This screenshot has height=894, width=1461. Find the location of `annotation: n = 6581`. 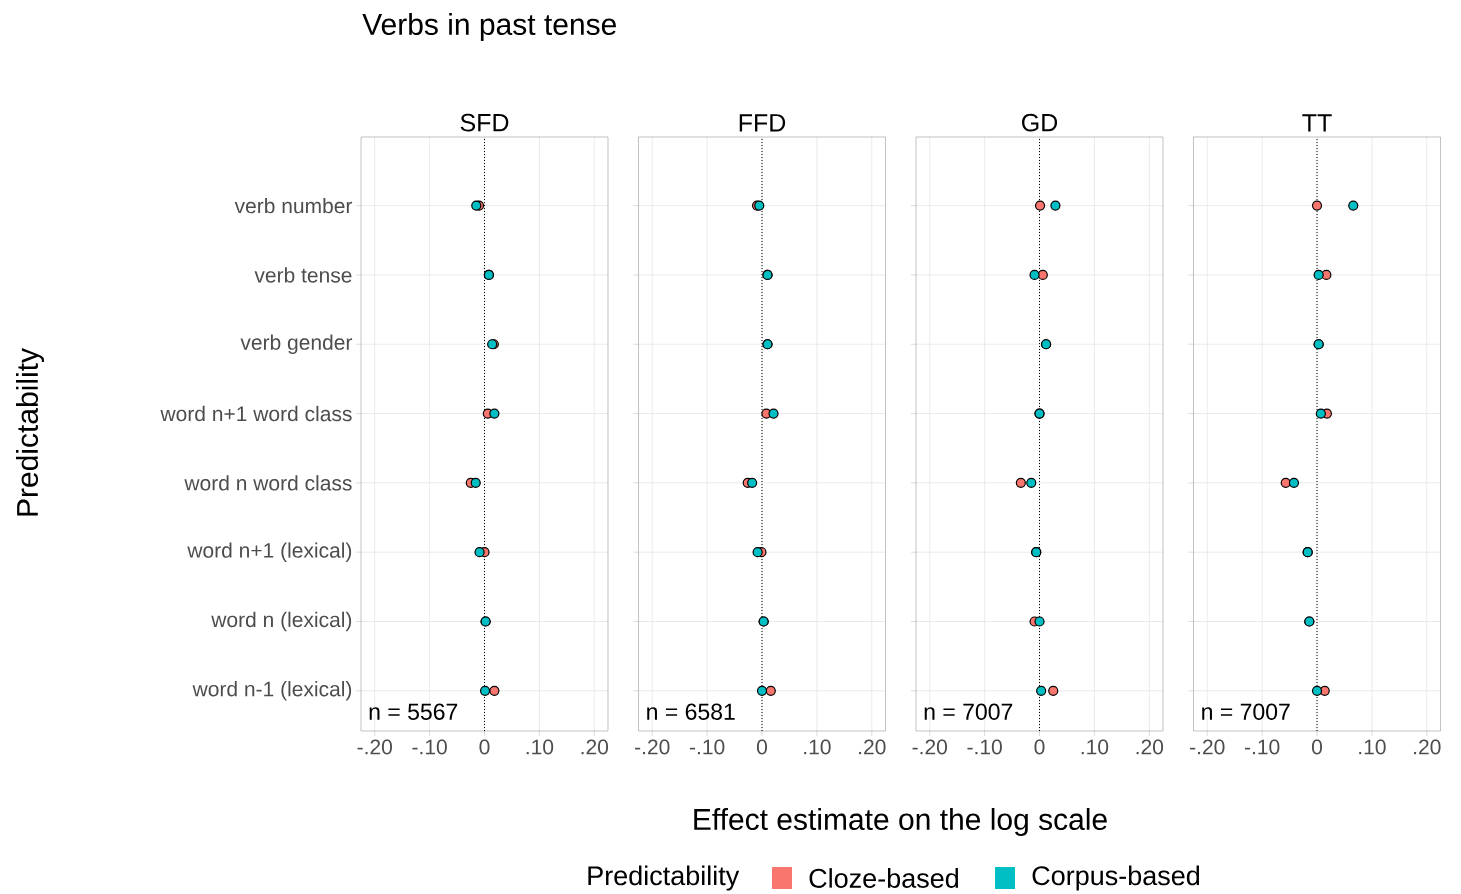

annotation: n = 6581 is located at coordinates (691, 711).